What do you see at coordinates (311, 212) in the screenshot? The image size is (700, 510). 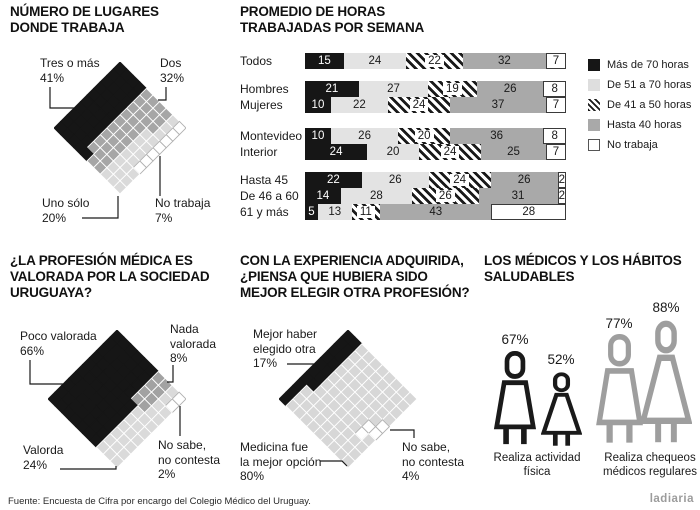 I see `bar-segment-black: 5` at bounding box center [311, 212].